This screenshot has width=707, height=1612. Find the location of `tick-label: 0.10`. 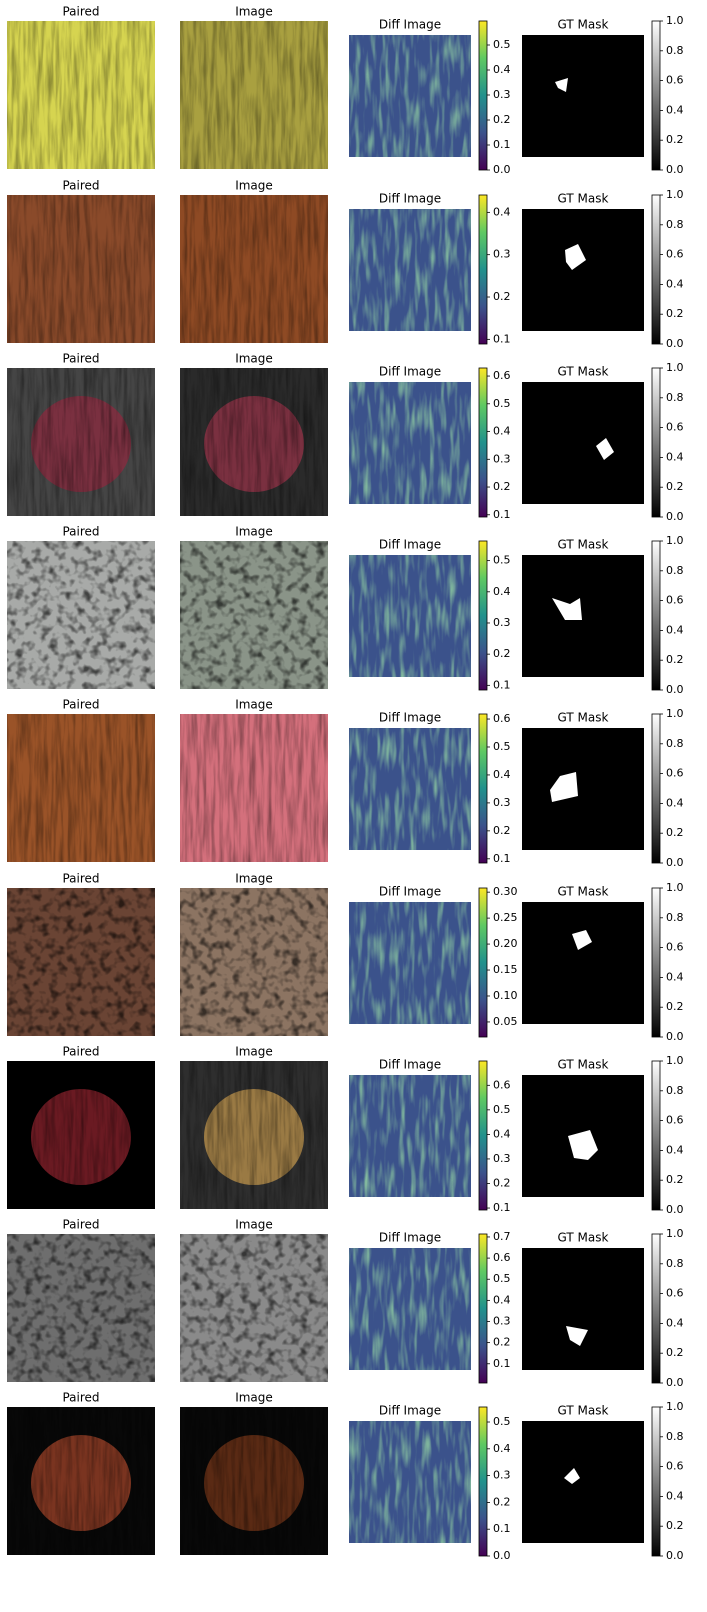

tick-label: 0.10 is located at coordinates (505, 995).